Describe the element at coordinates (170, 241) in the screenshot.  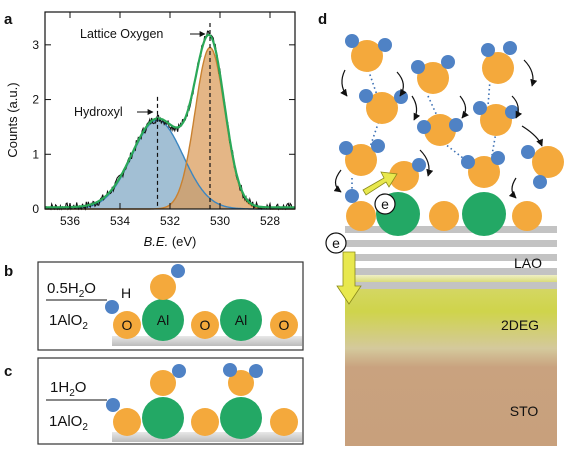
I see `x-axis-label: B.E. (eV)` at that location.